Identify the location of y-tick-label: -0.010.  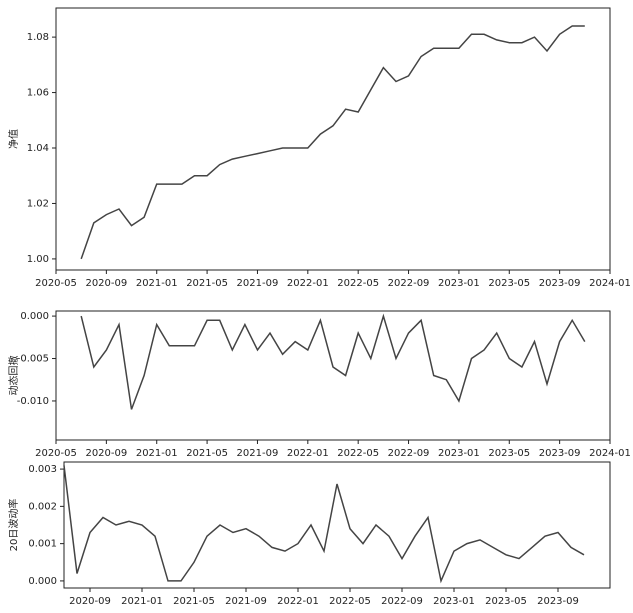
(33, 401).